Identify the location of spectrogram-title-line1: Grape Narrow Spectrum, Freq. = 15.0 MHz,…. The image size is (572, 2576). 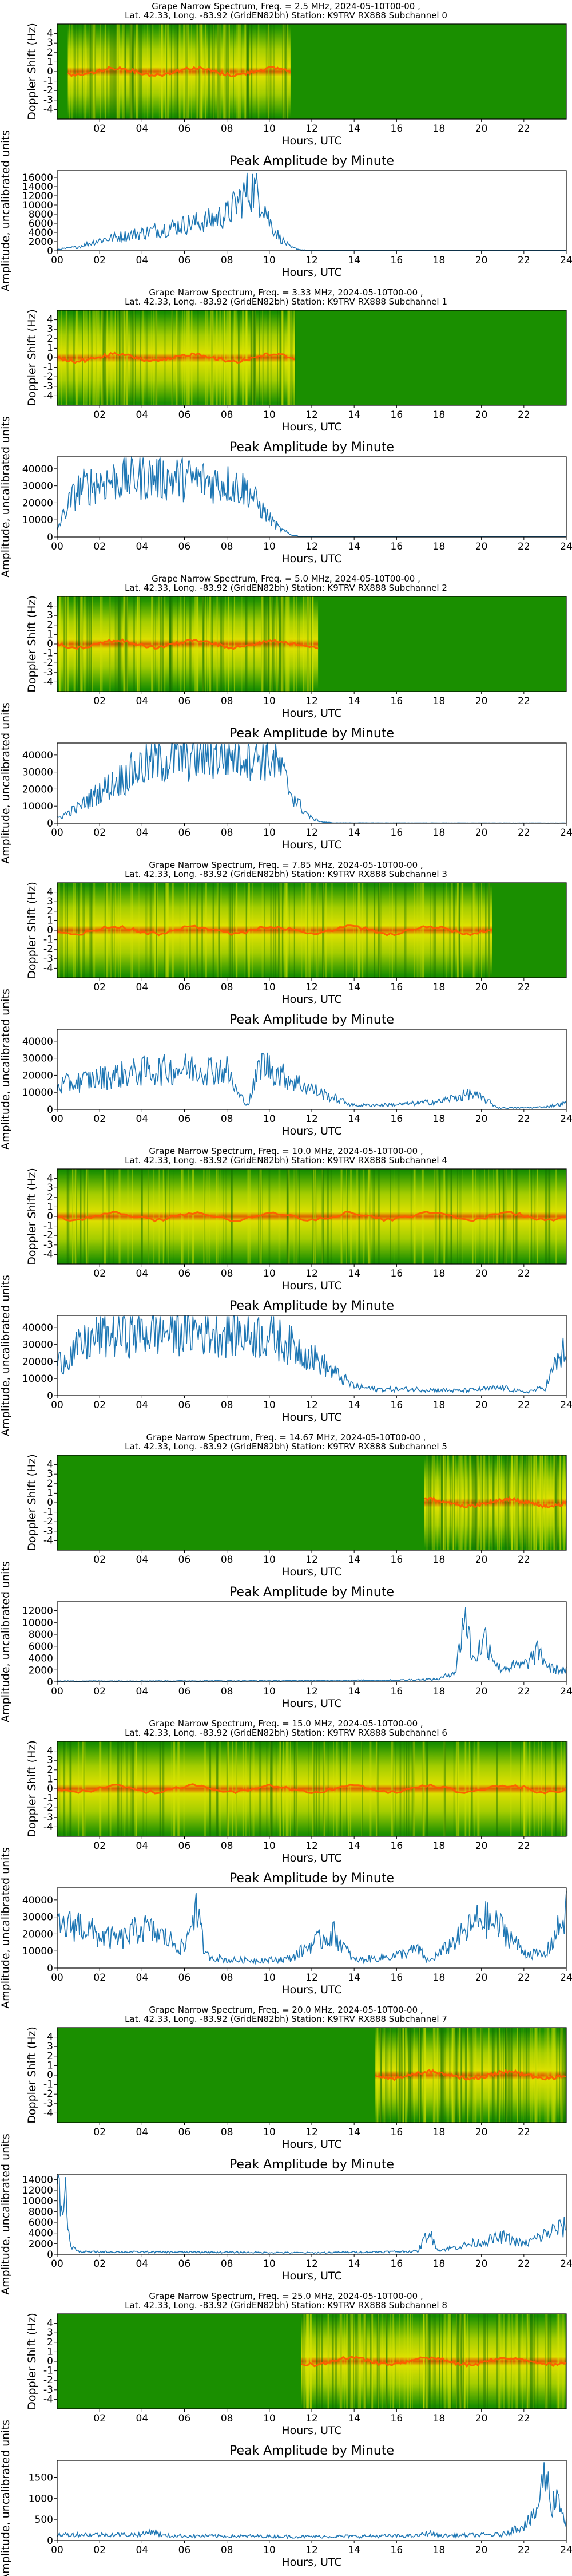
(286, 1723).